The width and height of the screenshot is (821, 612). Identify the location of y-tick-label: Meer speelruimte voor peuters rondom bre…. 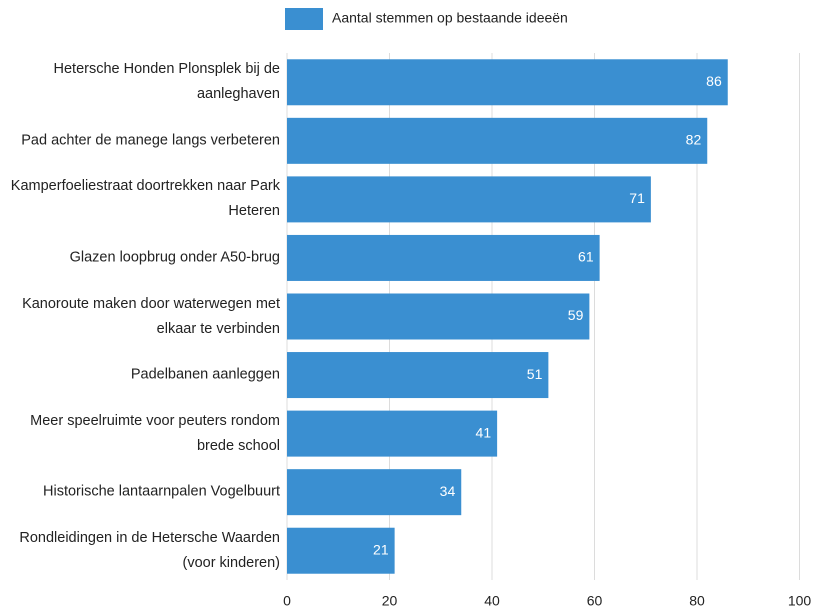
(155, 433).